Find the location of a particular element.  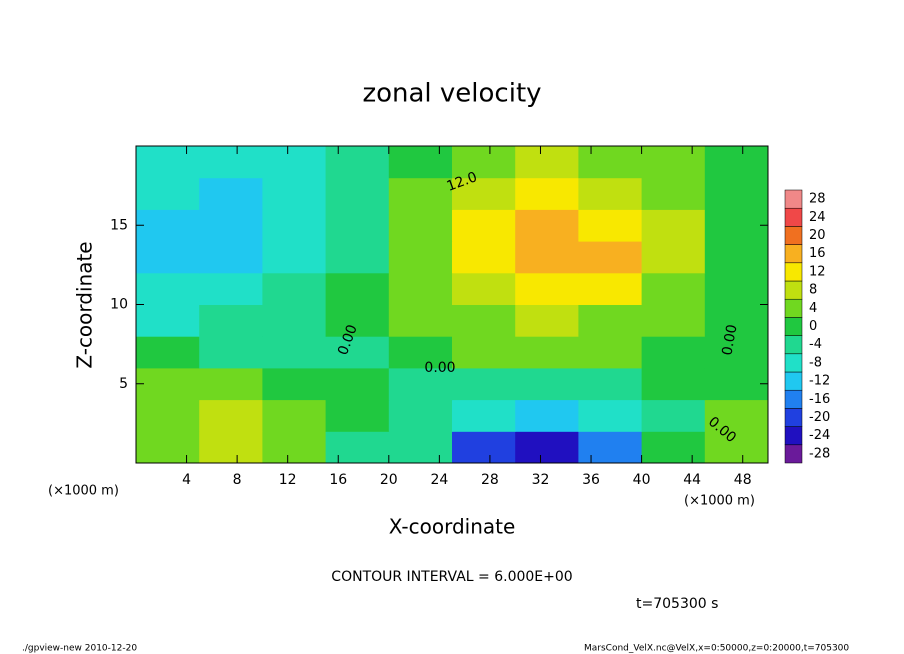

colorbar-label: -28 is located at coordinates (819, 453).